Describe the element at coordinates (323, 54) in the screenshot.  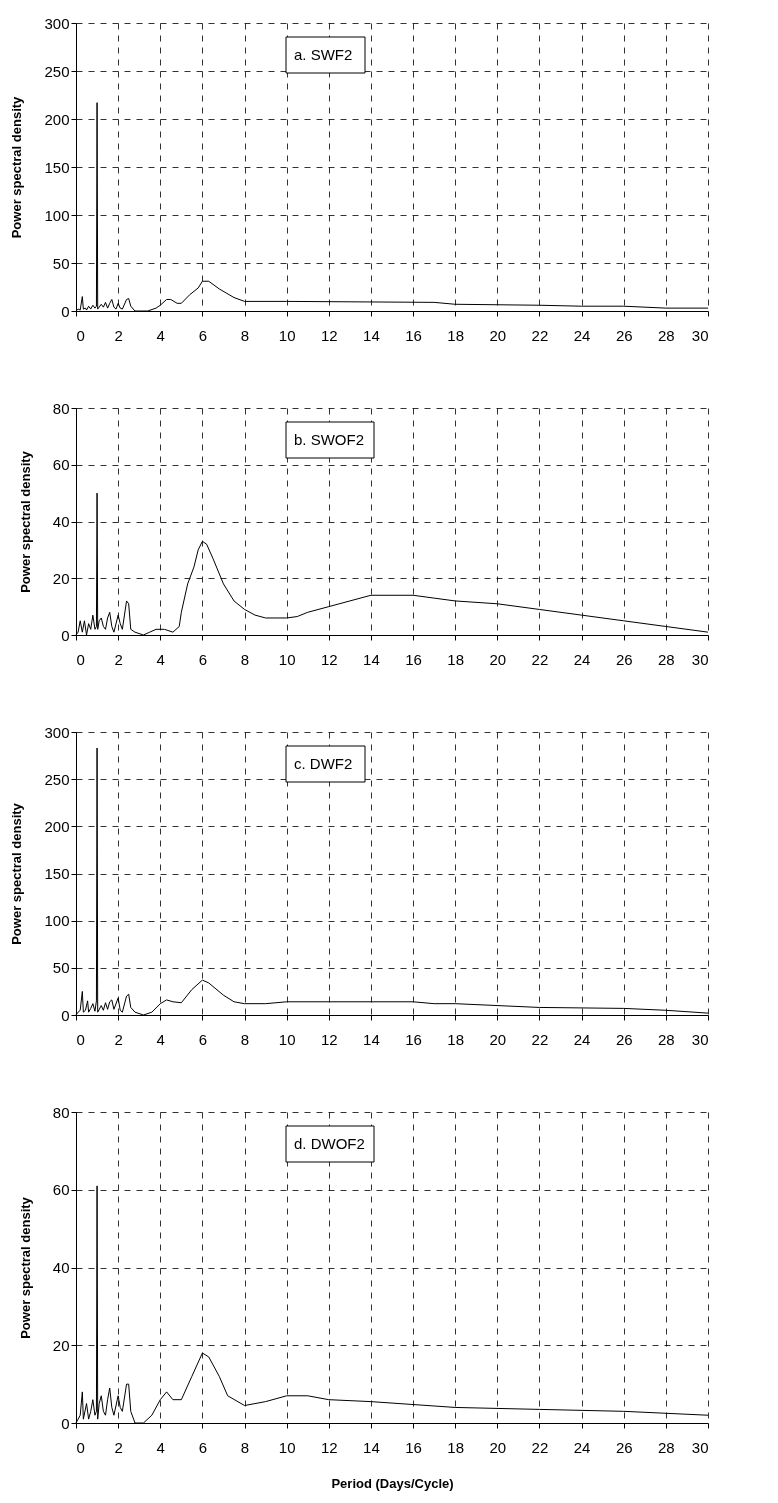
I see `annotation: a. SWF2` at that location.